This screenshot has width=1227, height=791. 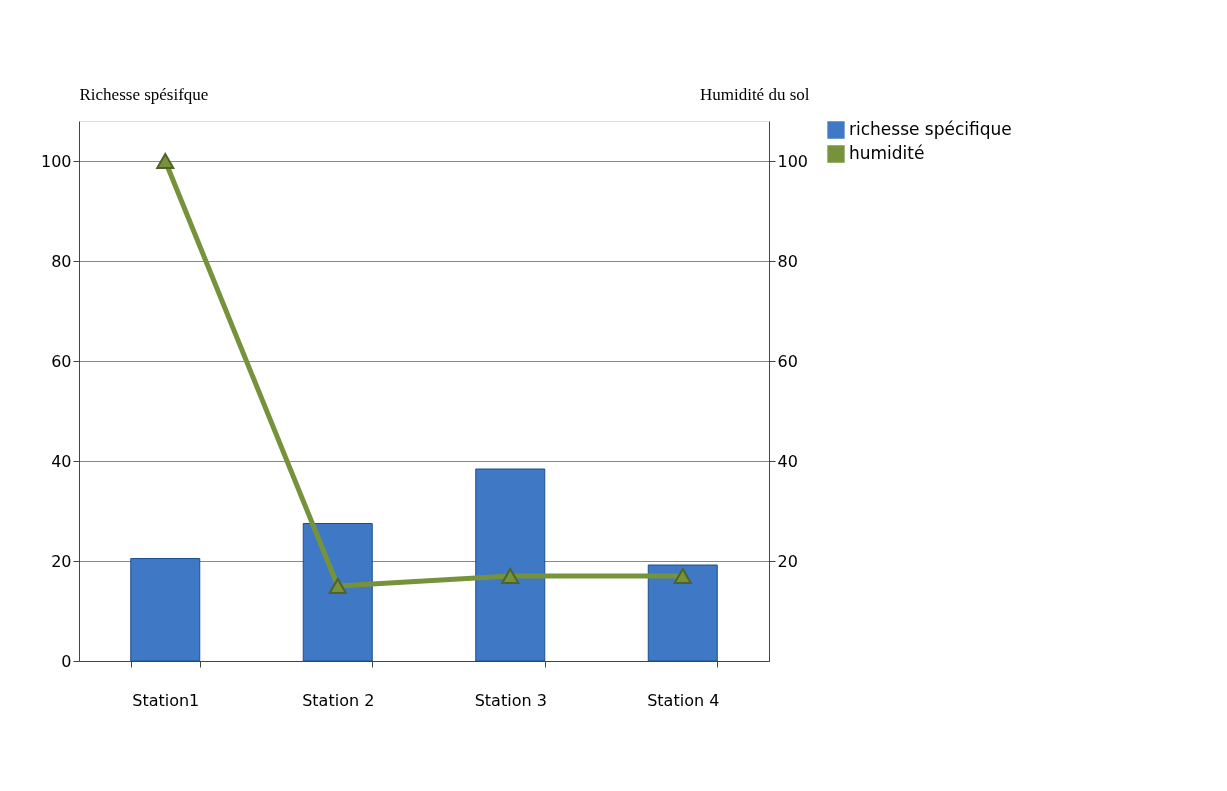 I want to click on y-axis-title: Richesse spésifque, so click(x=144, y=94).